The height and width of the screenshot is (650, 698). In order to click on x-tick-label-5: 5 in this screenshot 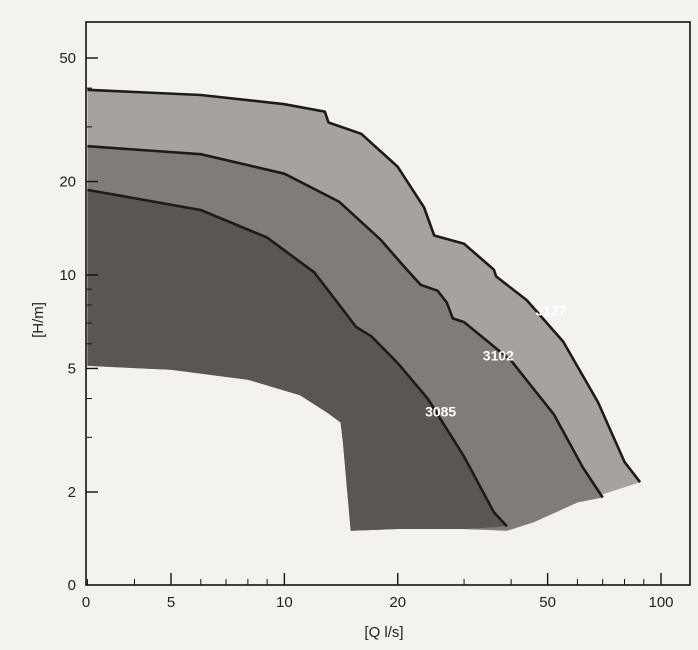, I will do `click(171, 602)`.